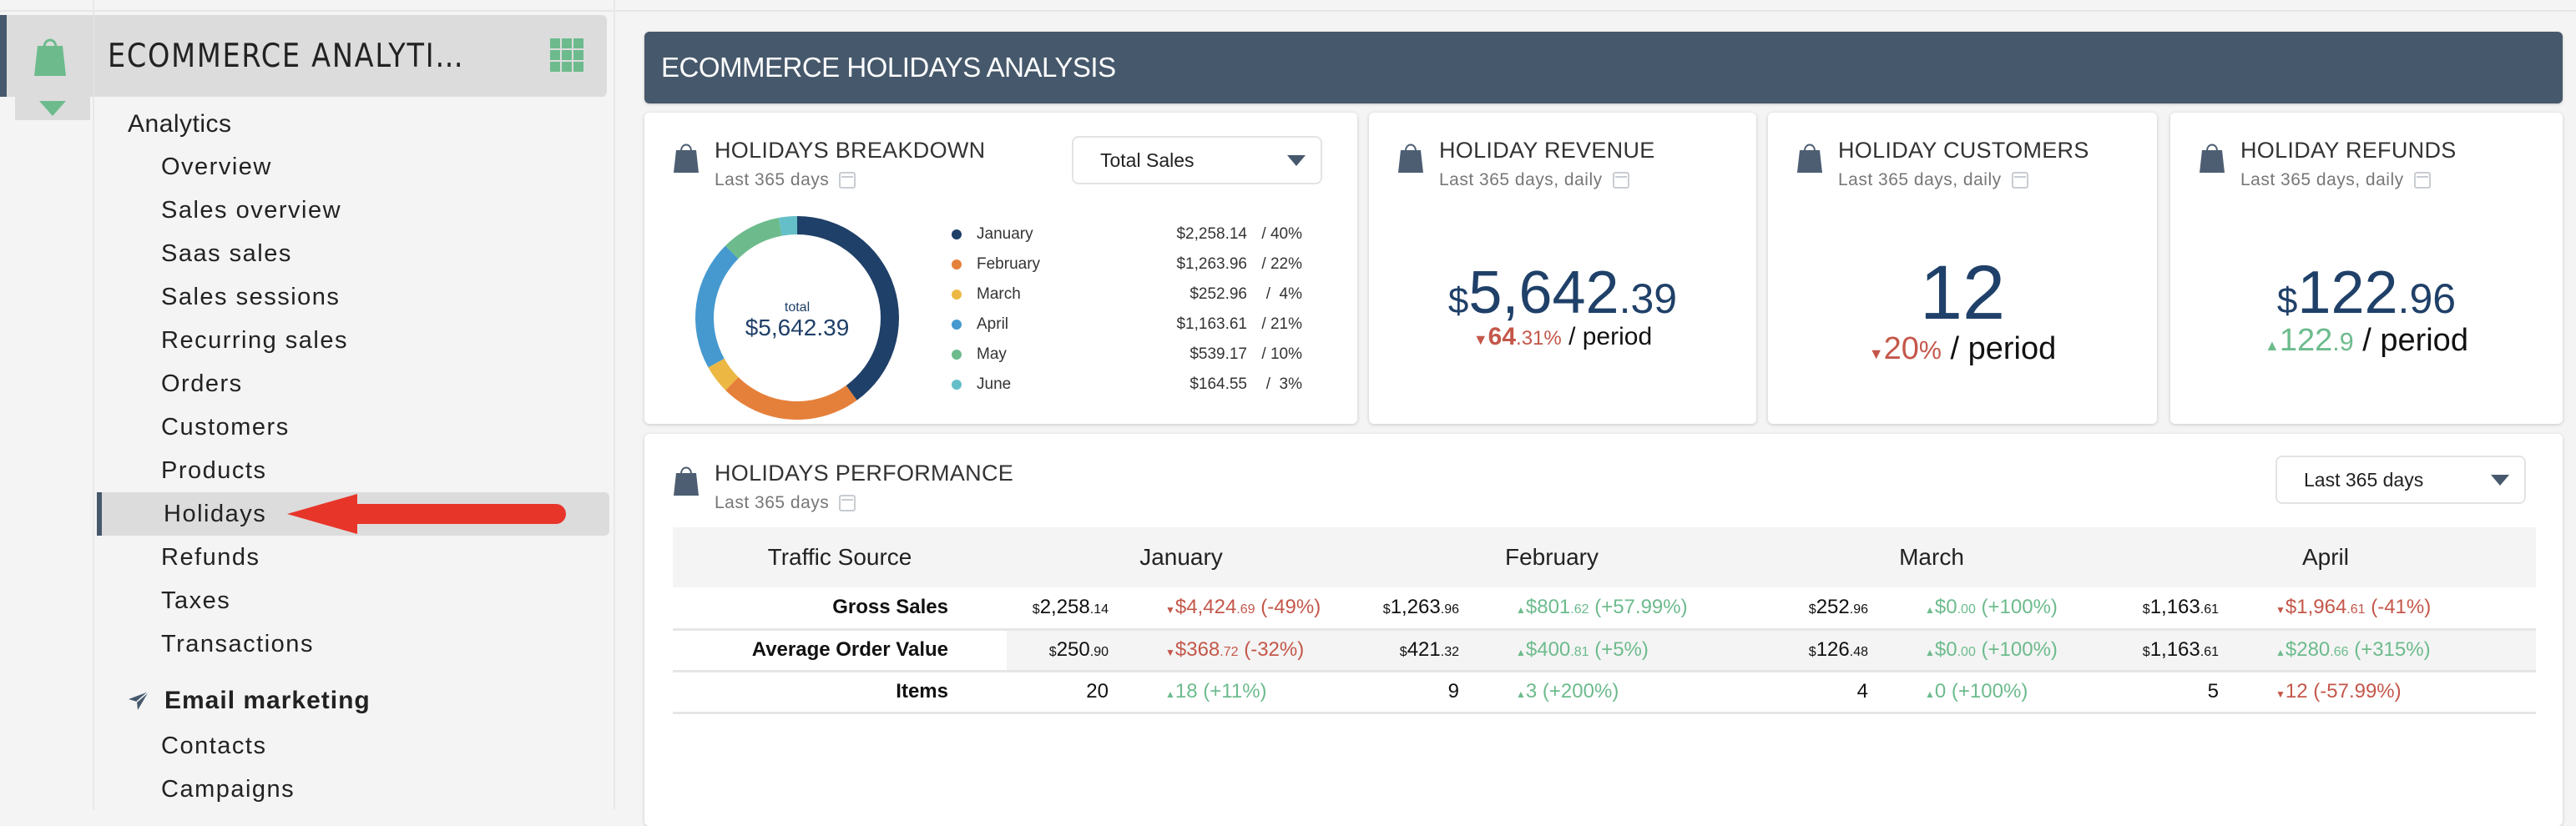 This screenshot has height=826, width=2576. I want to click on donut-slice-february, so click(791, 399).